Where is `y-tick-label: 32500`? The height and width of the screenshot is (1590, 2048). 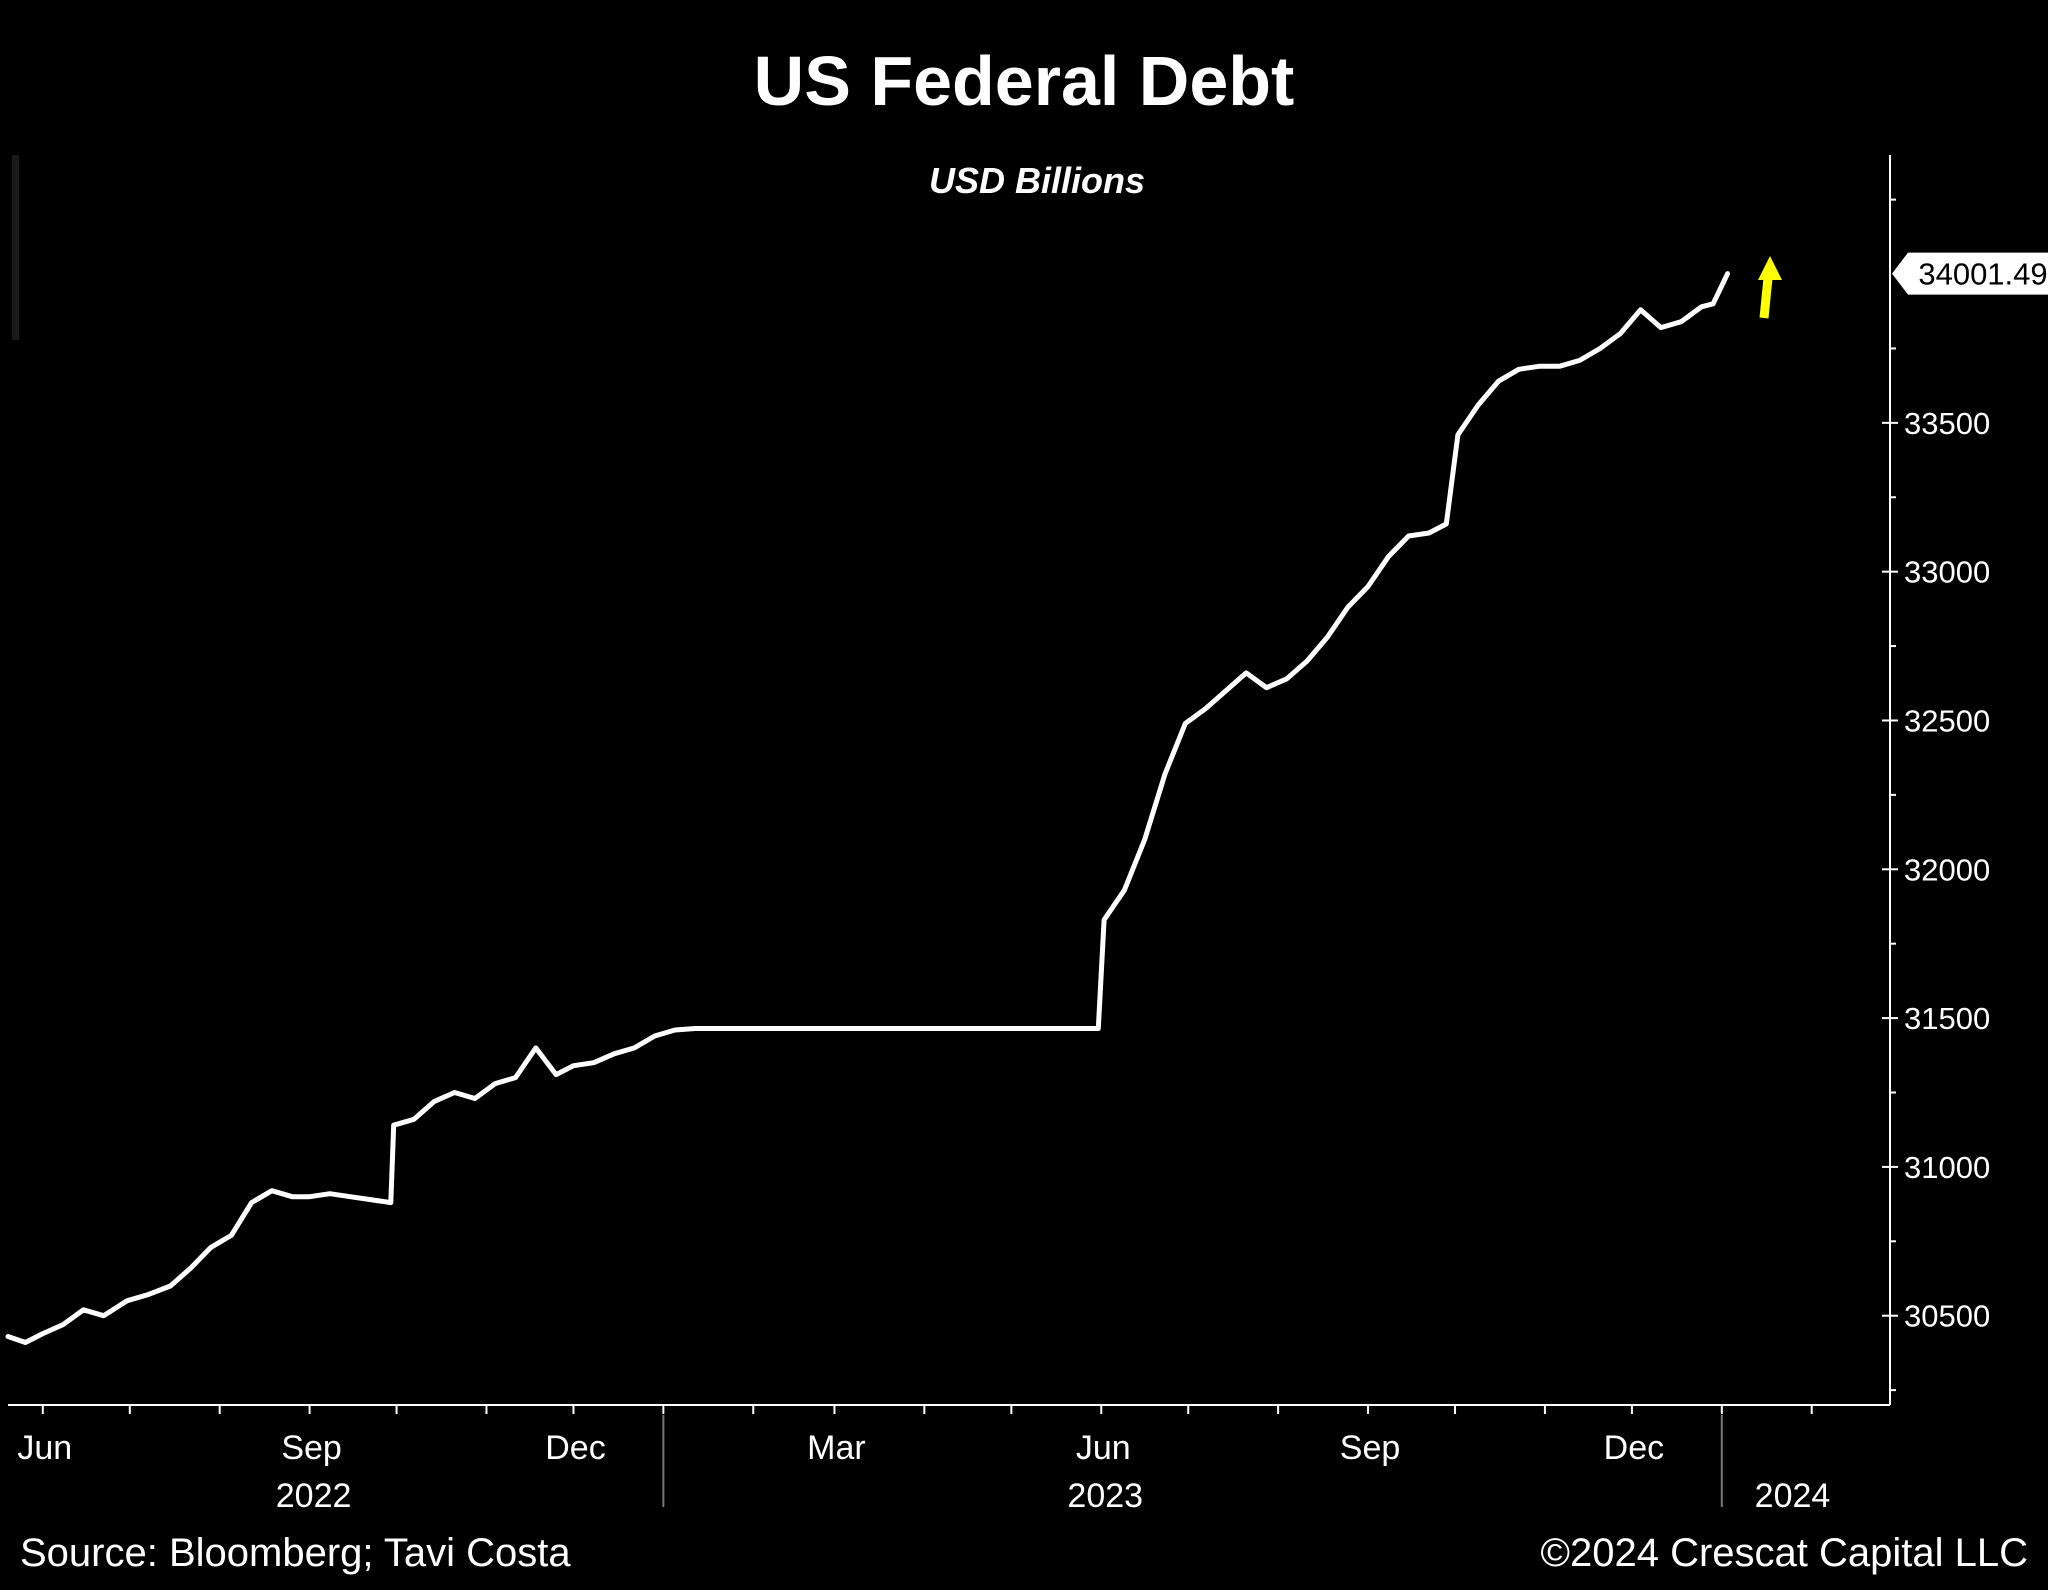
y-tick-label: 32500 is located at coordinates (1947, 720).